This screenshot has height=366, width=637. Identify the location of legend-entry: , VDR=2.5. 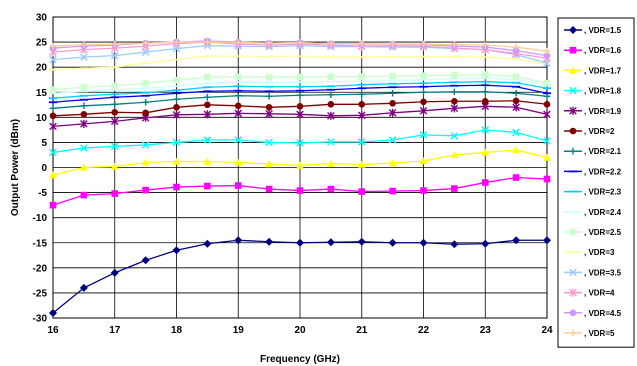
(593, 232).